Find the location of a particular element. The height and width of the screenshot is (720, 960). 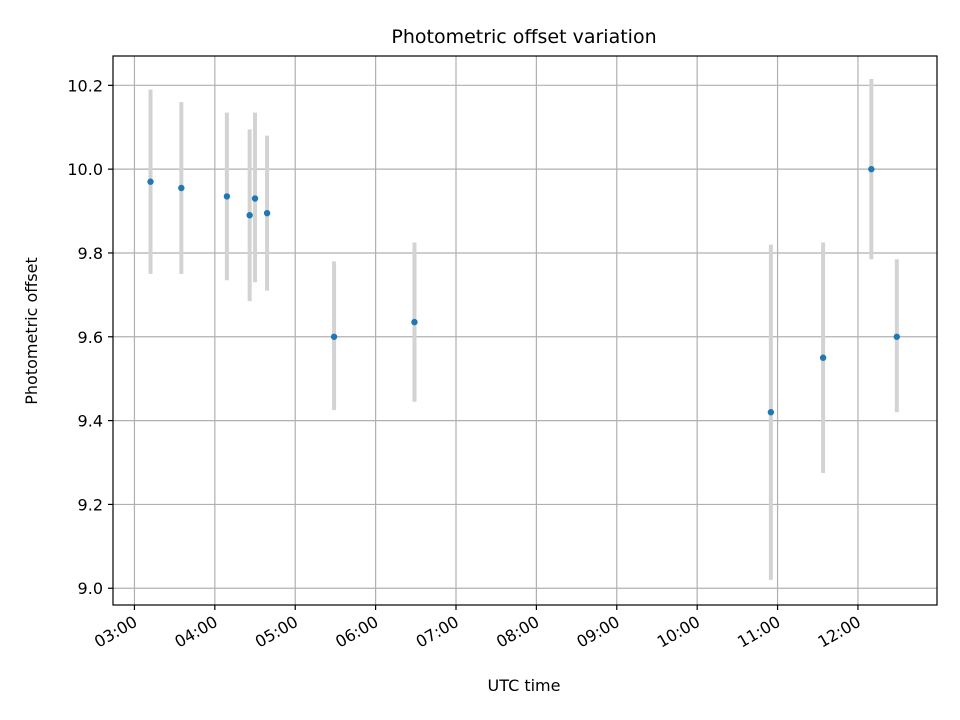

y-tick-label: 9.8 is located at coordinates (90, 253).